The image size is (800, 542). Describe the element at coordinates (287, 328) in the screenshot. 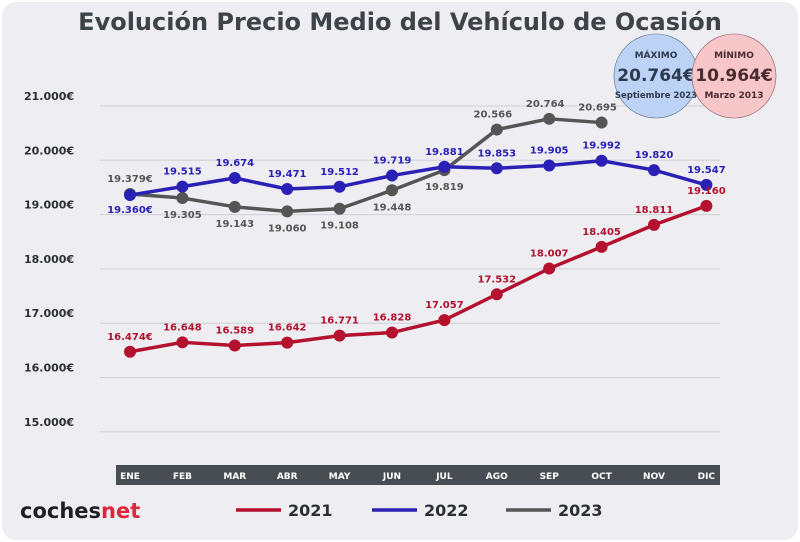

I see `data-label-2021: 16.642` at that location.